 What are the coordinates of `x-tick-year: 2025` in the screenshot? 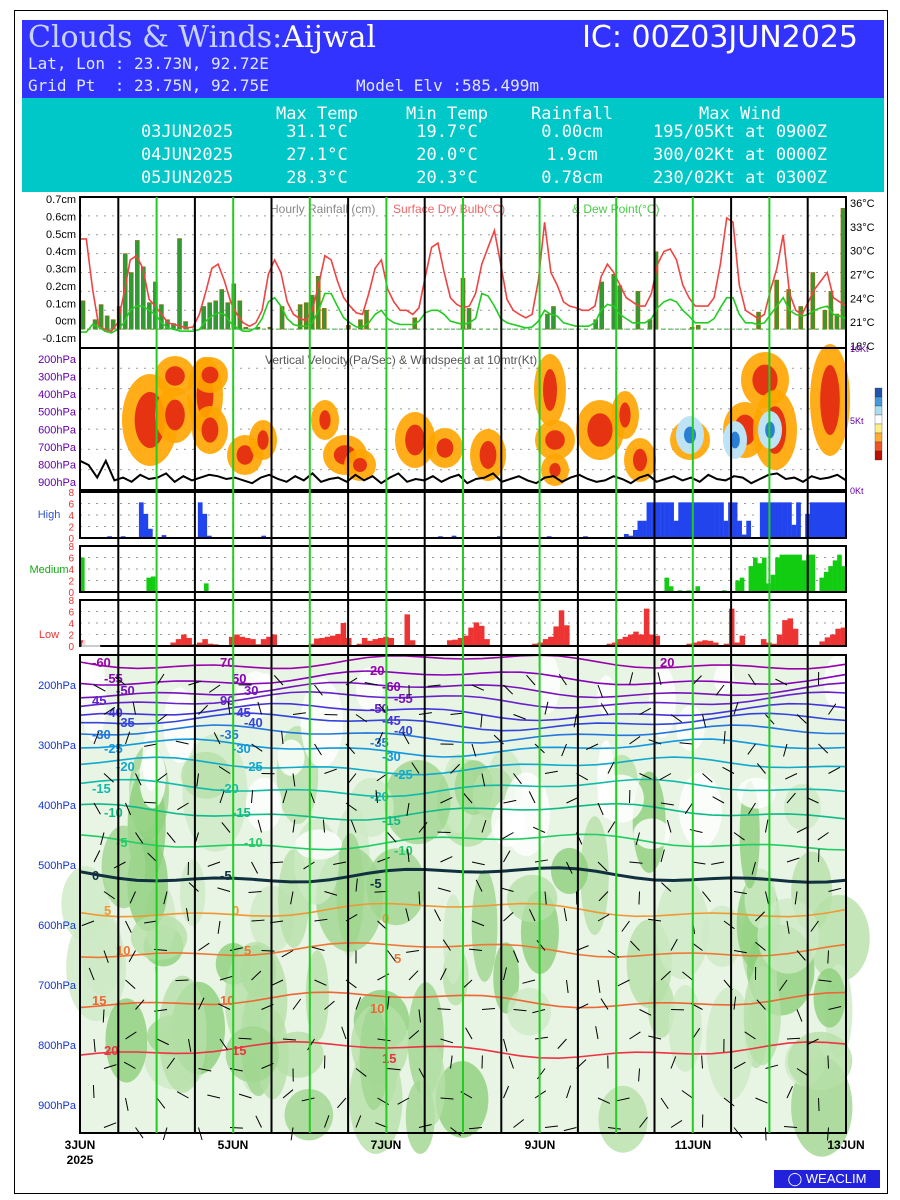 It's located at (80, 1160).